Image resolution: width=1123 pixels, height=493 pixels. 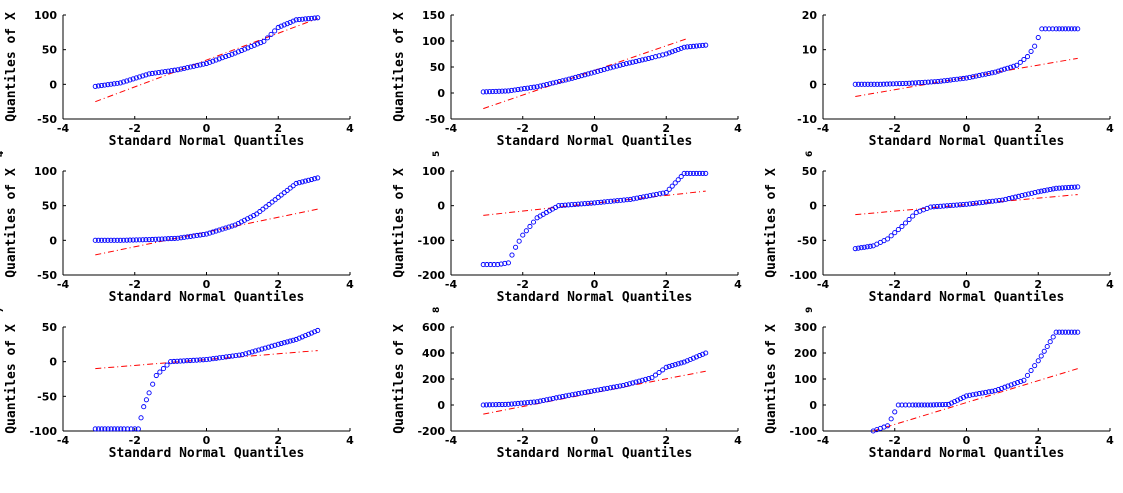 What do you see at coordinates (431, 275) in the screenshot?
I see `y-tick-label: -200` at bounding box center [431, 275].